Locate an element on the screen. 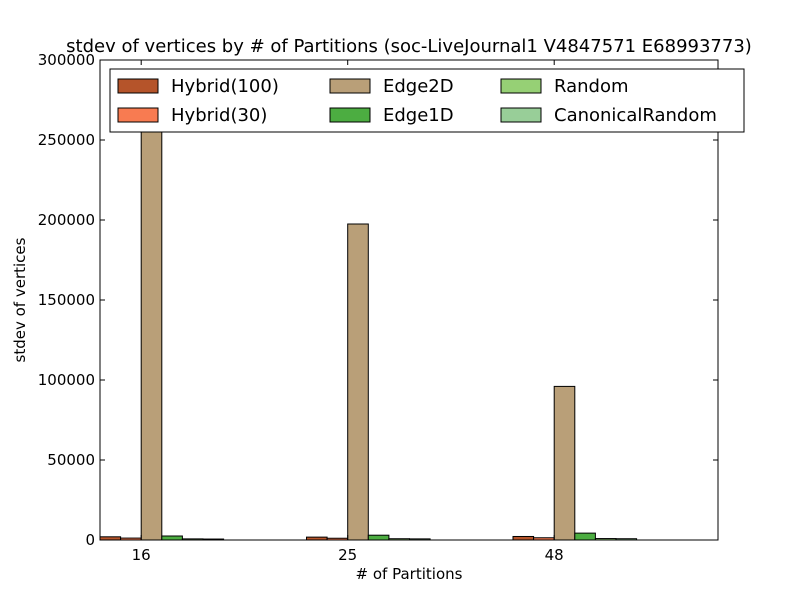 This screenshot has height=600, width=800. legend-label-hybrid-100-: Hybrid(100) is located at coordinates (225, 86).